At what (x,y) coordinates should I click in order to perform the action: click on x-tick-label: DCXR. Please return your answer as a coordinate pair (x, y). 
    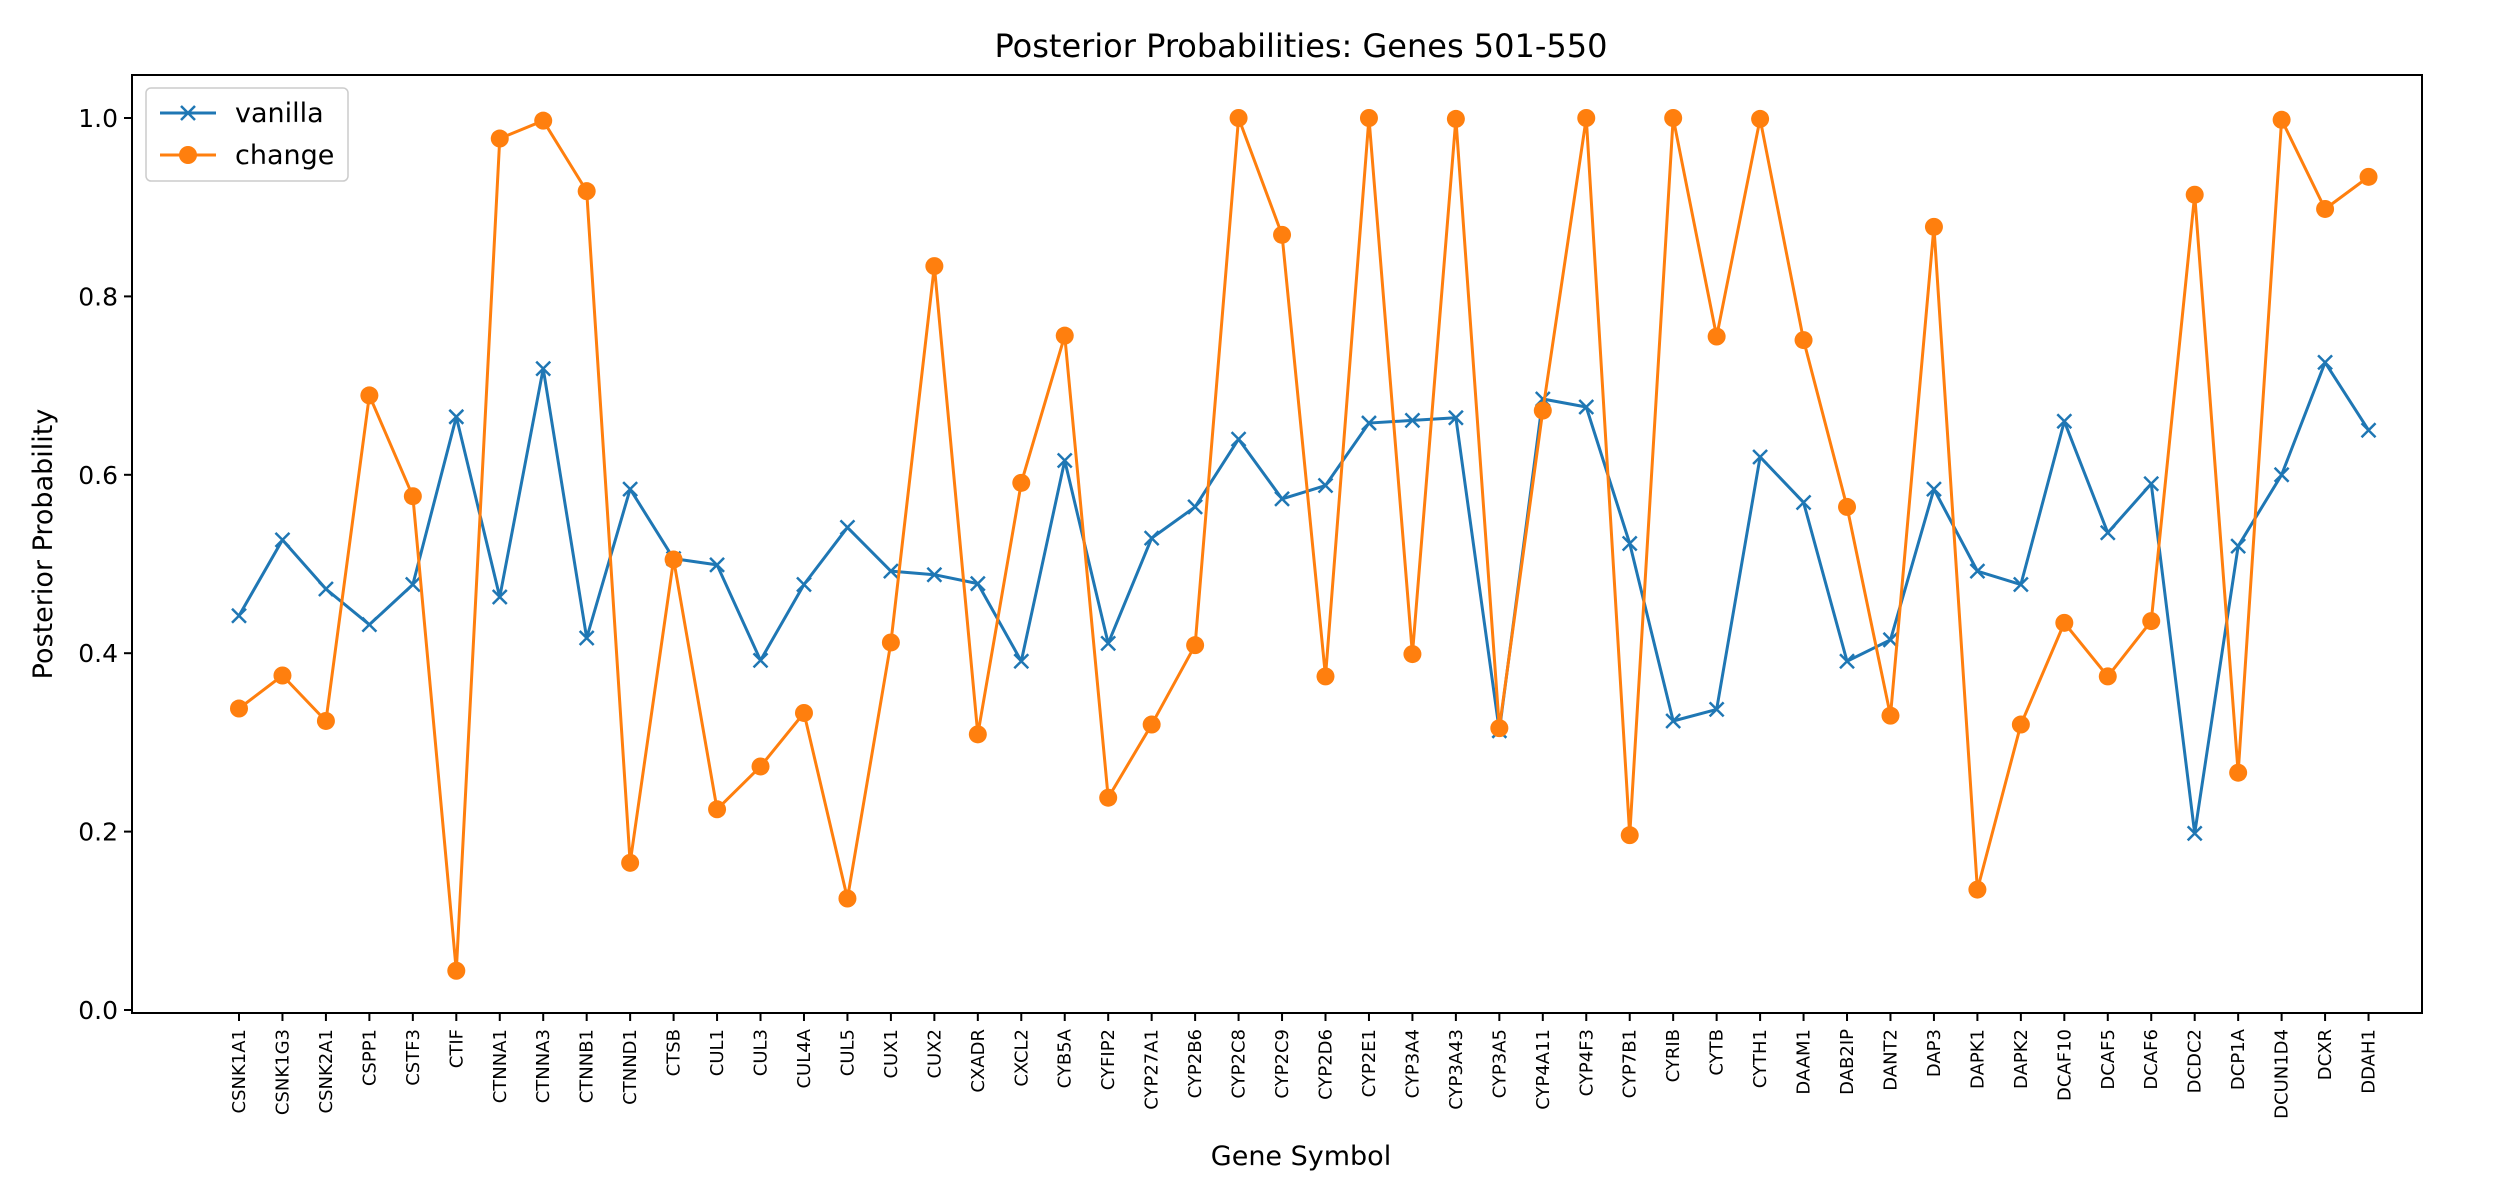
    Looking at the image, I should click on (2325, 1054).